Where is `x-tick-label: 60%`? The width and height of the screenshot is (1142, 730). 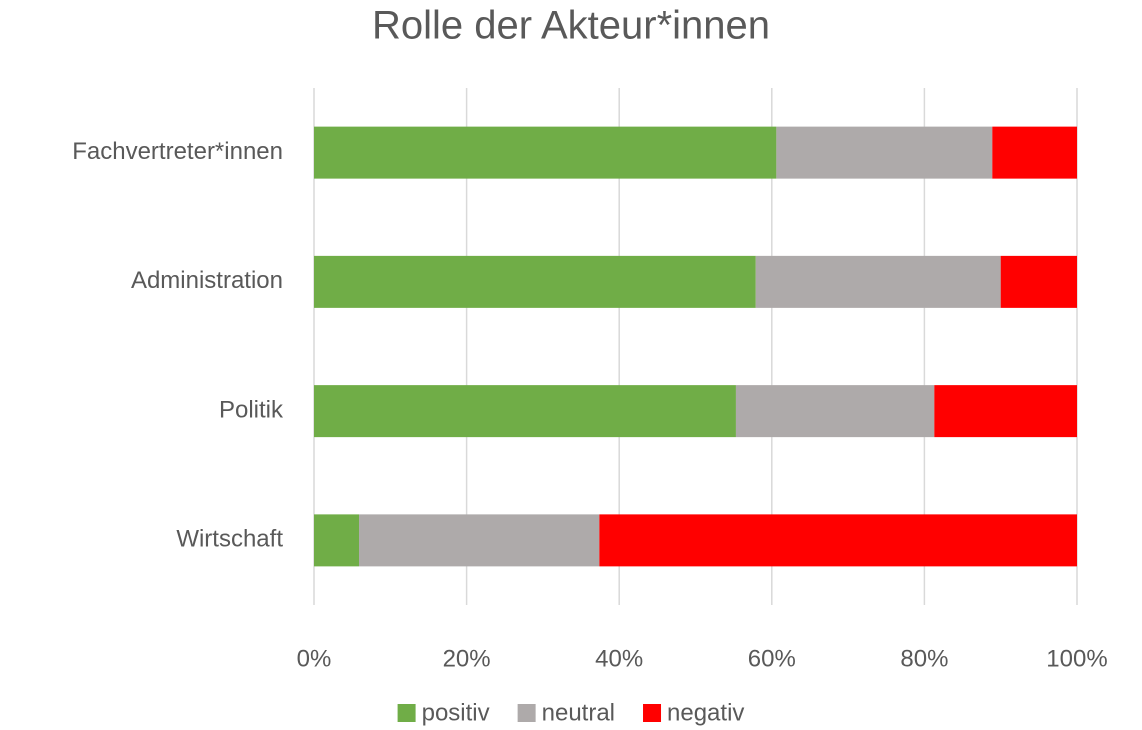 x-tick-label: 60% is located at coordinates (772, 658).